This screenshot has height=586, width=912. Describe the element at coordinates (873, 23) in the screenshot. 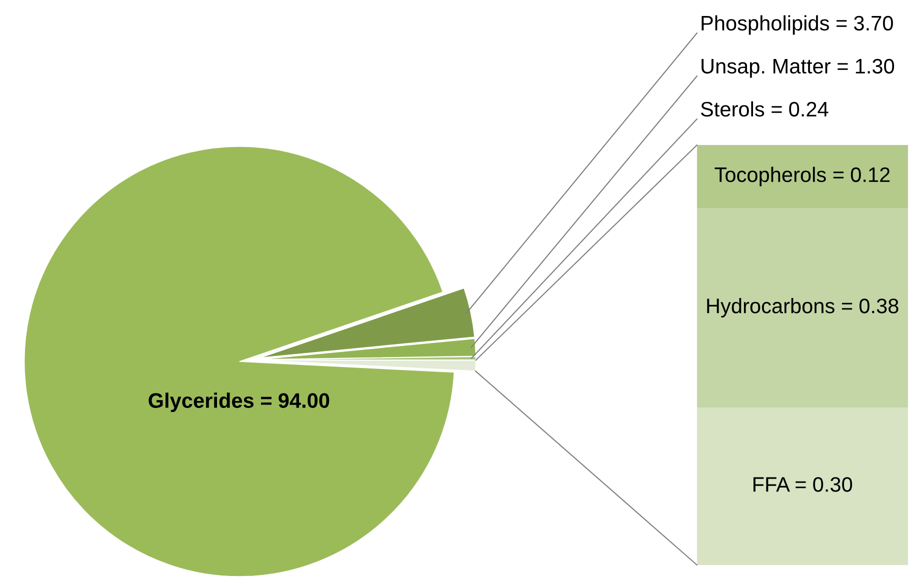

I see `data-label: 3.70` at that location.